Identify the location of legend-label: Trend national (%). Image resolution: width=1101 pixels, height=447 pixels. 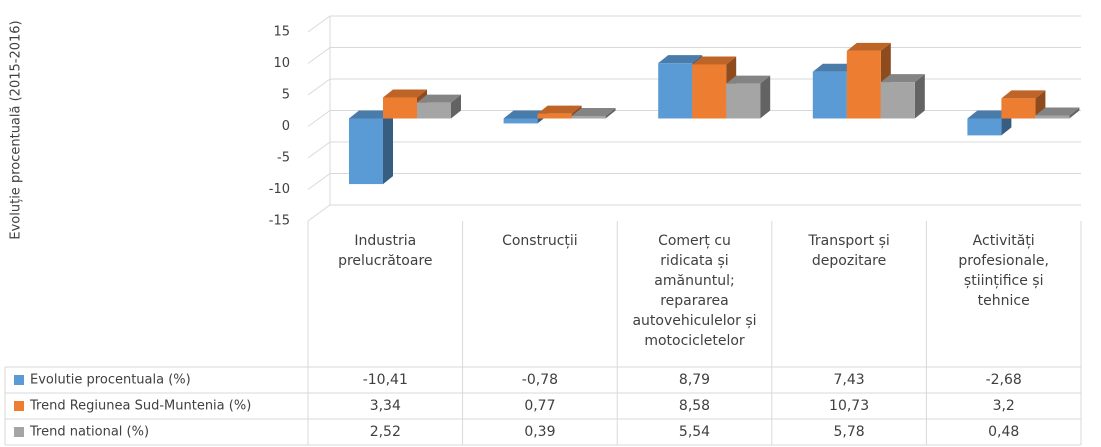
(89, 432).